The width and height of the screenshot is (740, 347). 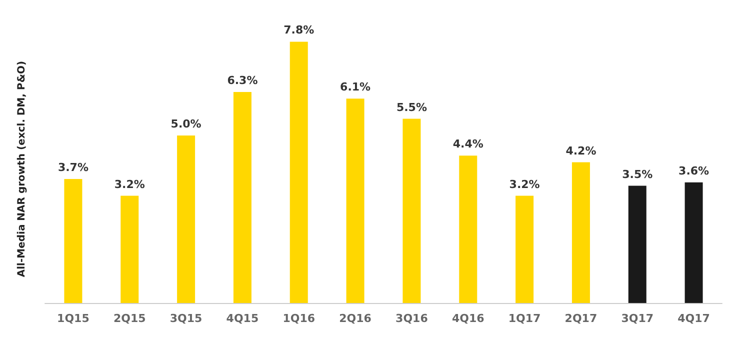 What do you see at coordinates (129, 318) in the screenshot?
I see `x-tick-label: 2Q15` at bounding box center [129, 318].